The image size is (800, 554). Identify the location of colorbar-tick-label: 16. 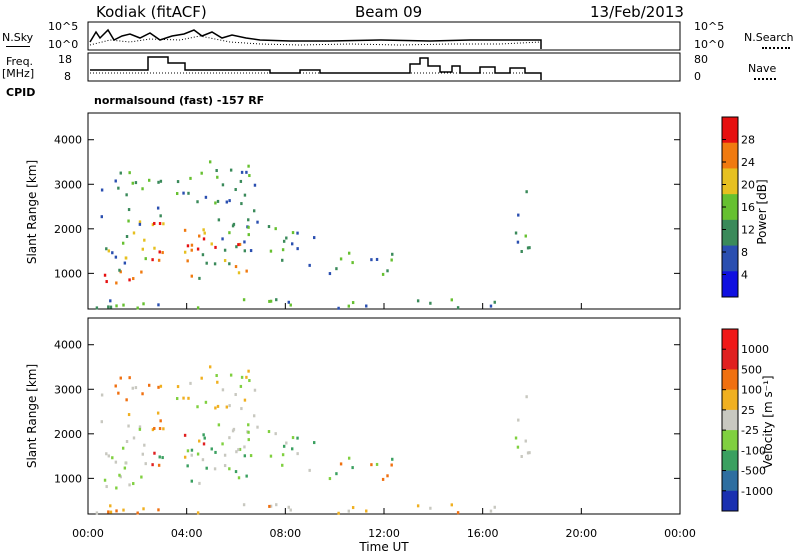
(748, 207).